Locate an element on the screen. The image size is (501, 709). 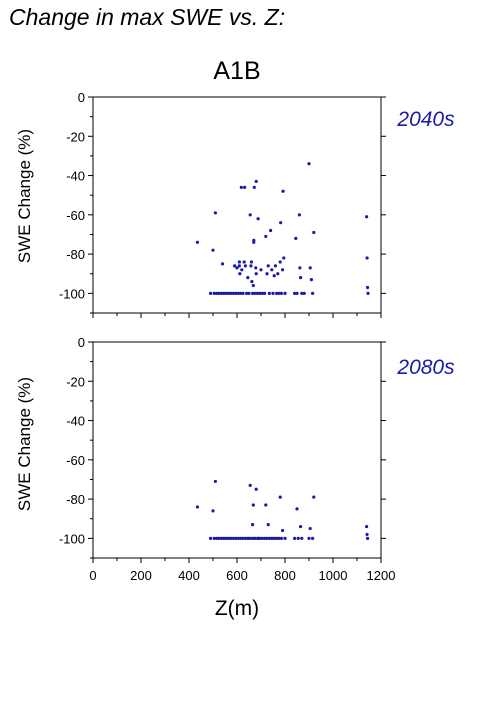
x-tick-label: 600 is located at coordinates (237, 575).